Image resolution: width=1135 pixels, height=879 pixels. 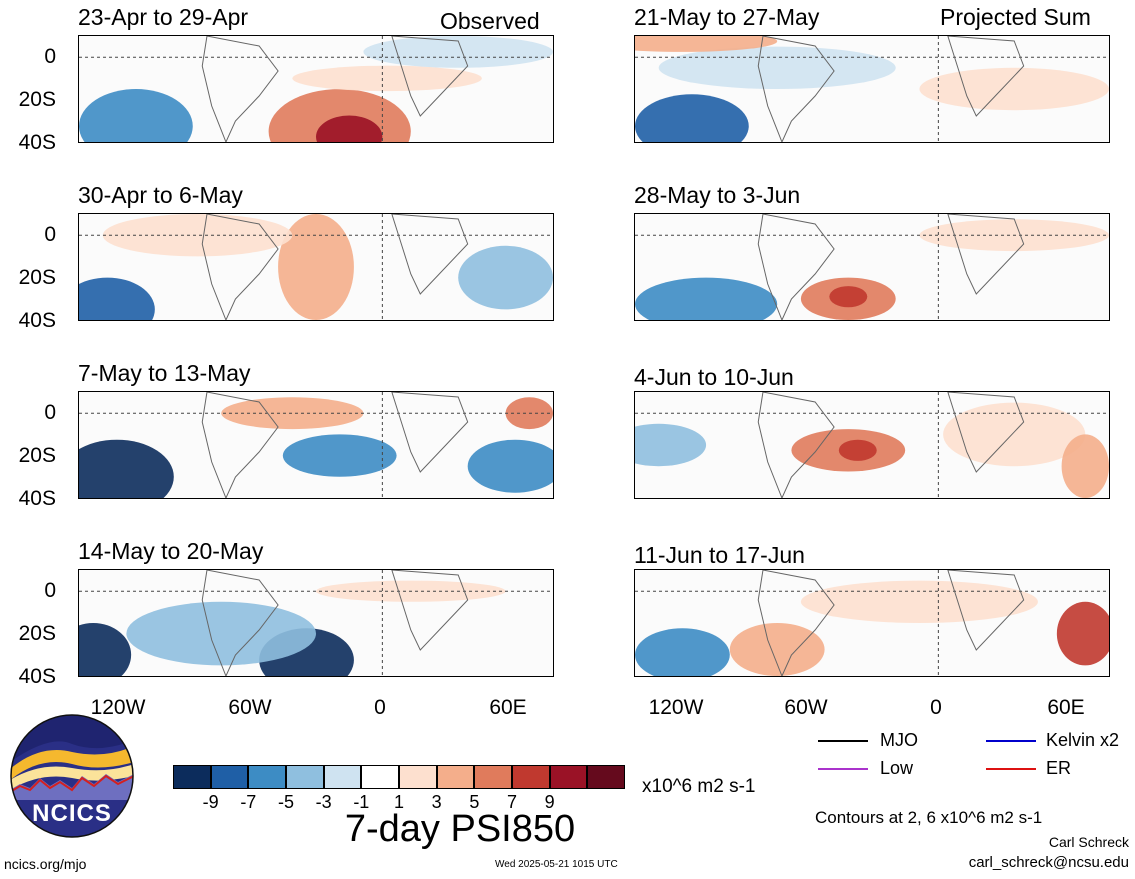 I want to click on colorbar-tick-label: -3, so click(x=323, y=802).